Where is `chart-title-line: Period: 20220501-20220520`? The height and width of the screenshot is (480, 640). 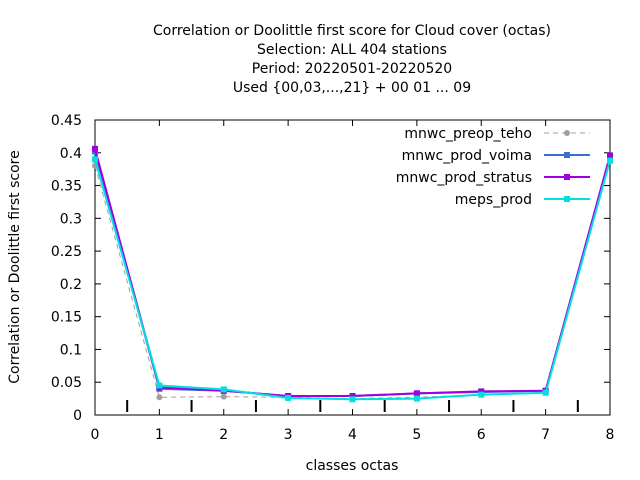
chart-title-line: Period: 20220501-20220520 is located at coordinates (352, 69).